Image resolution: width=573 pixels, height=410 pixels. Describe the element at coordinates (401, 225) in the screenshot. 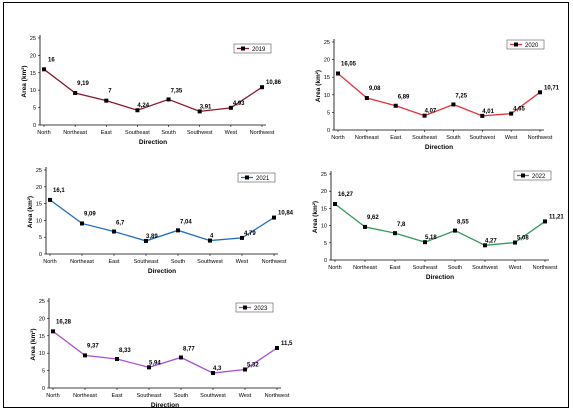

I see `data-label: 7,8` at that location.